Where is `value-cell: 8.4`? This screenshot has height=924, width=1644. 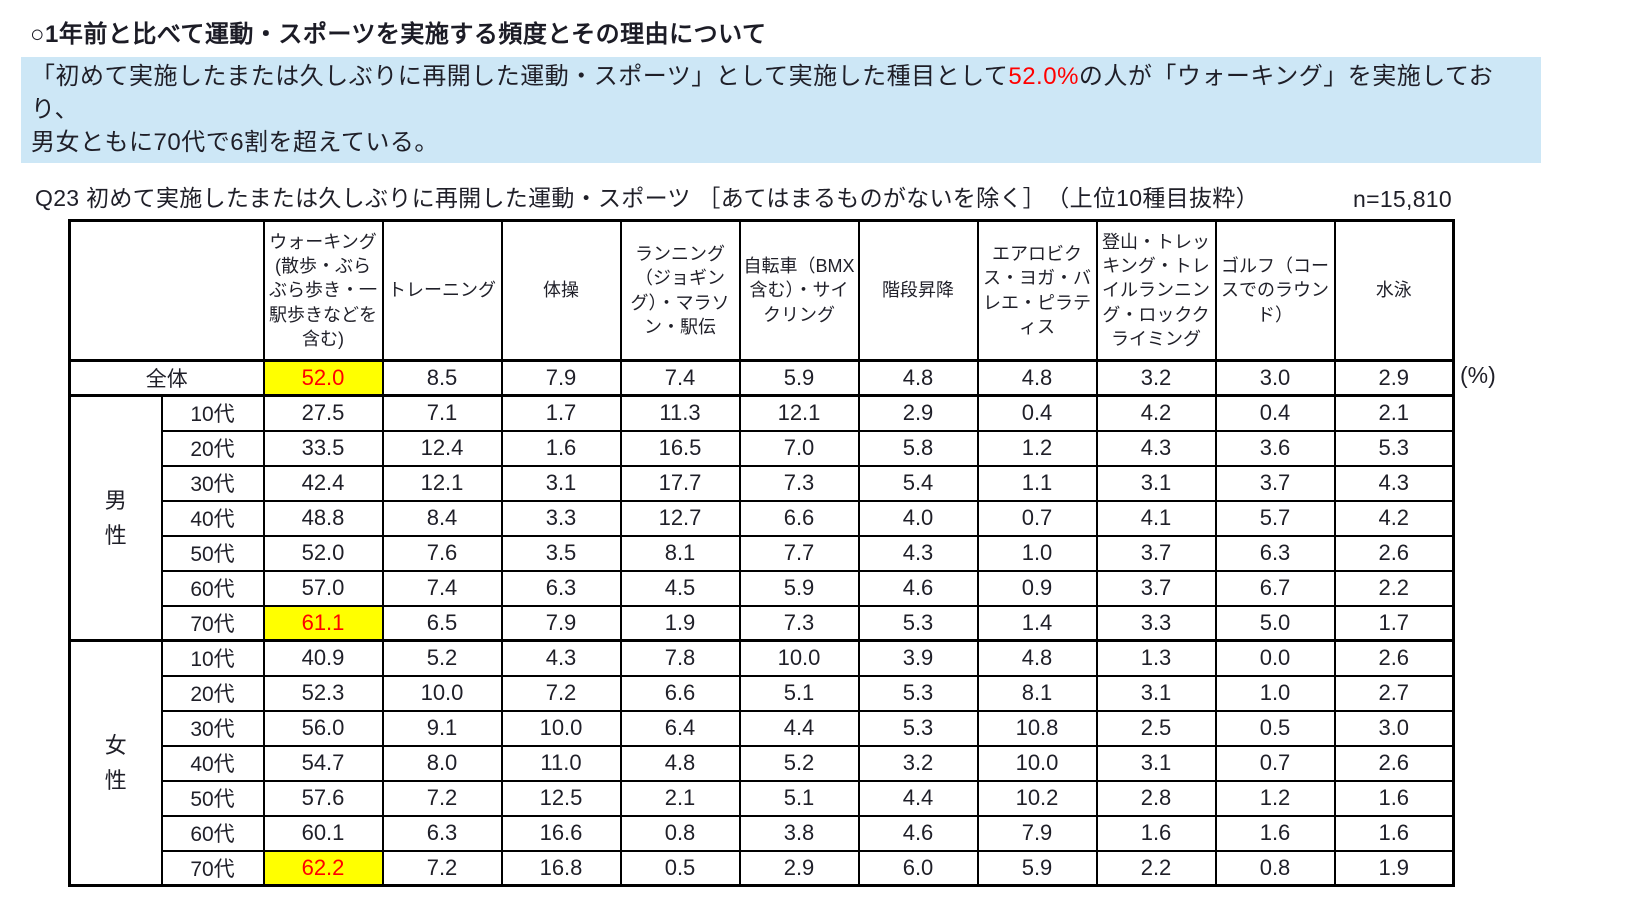
value-cell: 8.4 is located at coordinates (442, 518).